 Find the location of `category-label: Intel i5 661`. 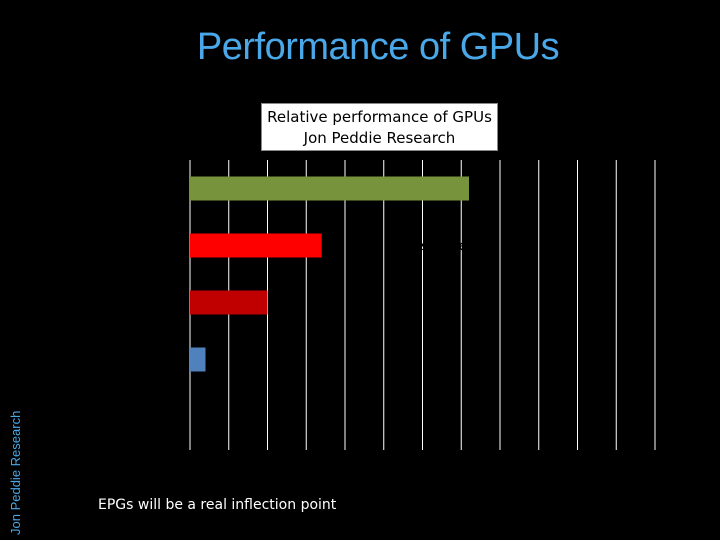

category-label: Intel i5 661 is located at coordinates (146, 360).